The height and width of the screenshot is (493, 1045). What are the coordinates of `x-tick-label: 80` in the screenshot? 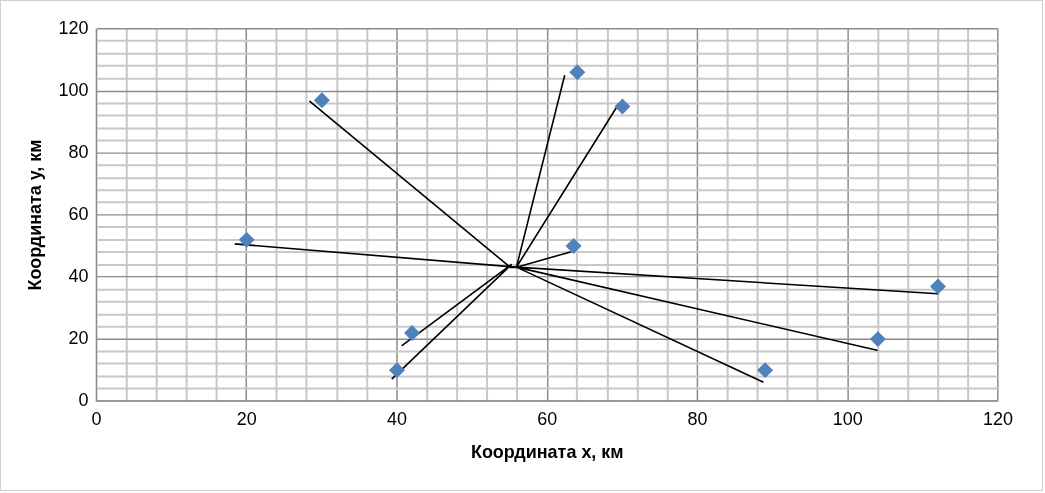 It's located at (697, 418).